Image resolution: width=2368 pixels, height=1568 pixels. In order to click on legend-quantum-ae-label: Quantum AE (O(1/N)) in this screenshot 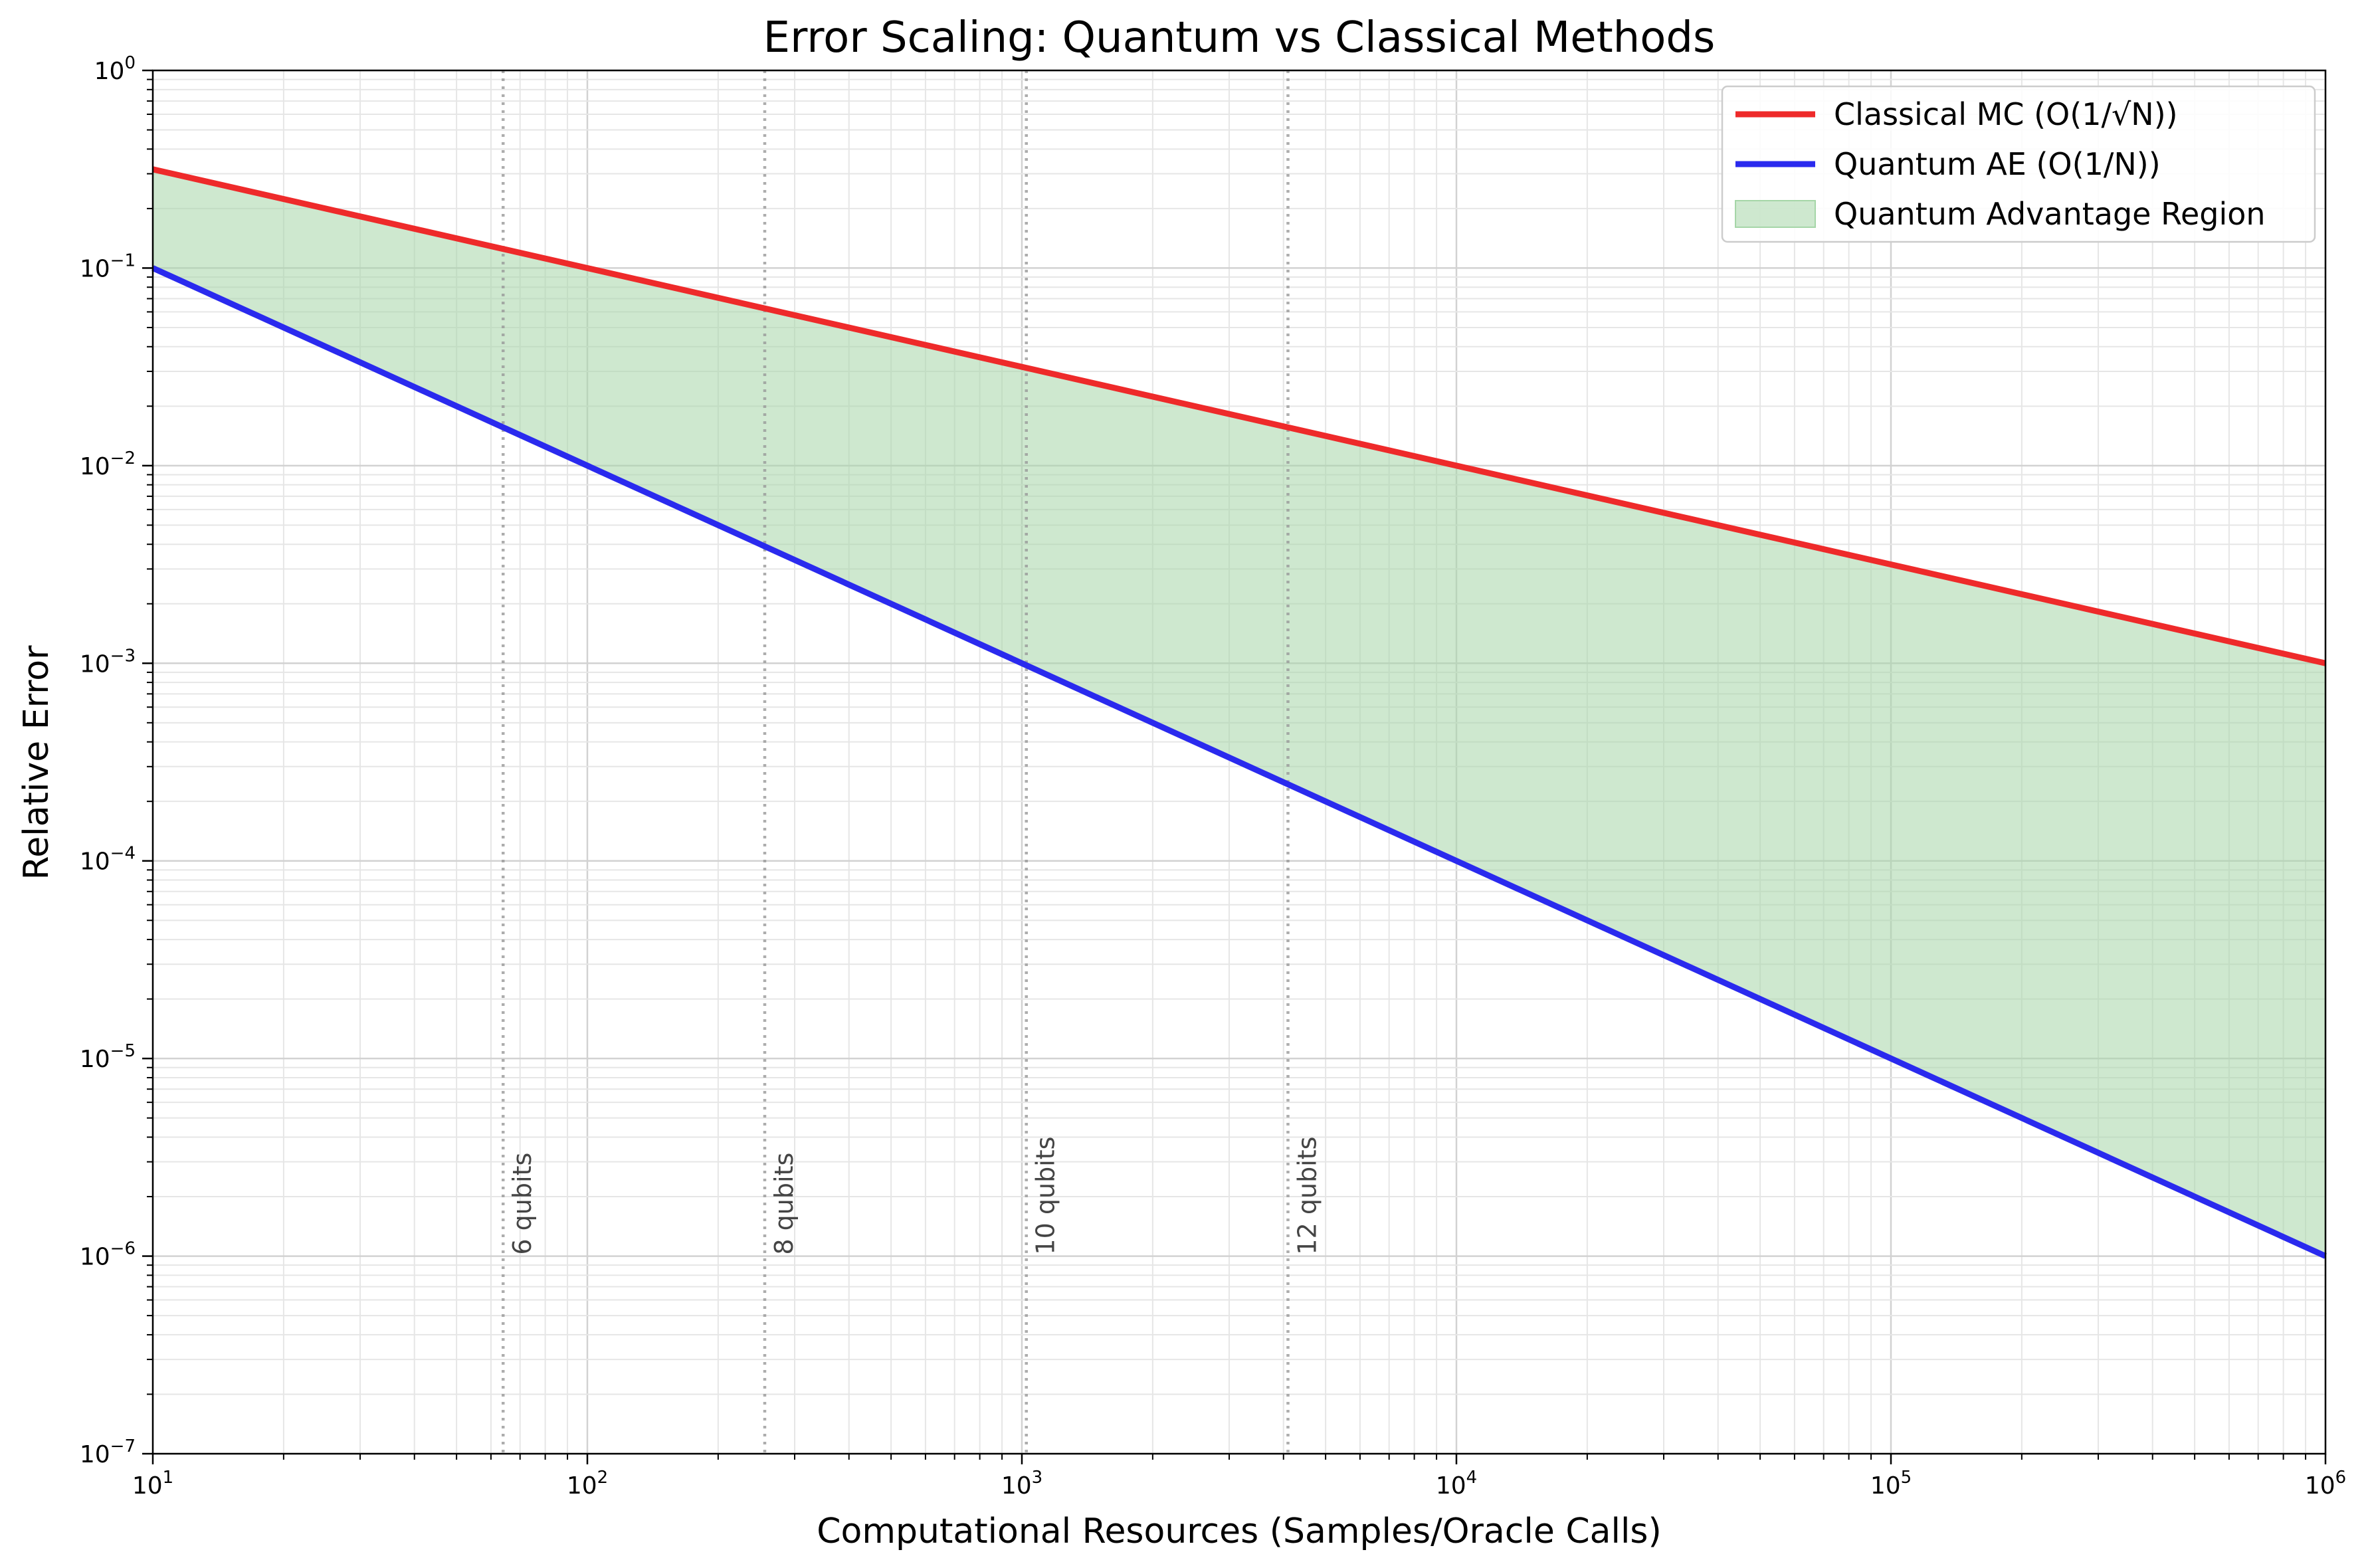, I will do `click(1997, 164)`.